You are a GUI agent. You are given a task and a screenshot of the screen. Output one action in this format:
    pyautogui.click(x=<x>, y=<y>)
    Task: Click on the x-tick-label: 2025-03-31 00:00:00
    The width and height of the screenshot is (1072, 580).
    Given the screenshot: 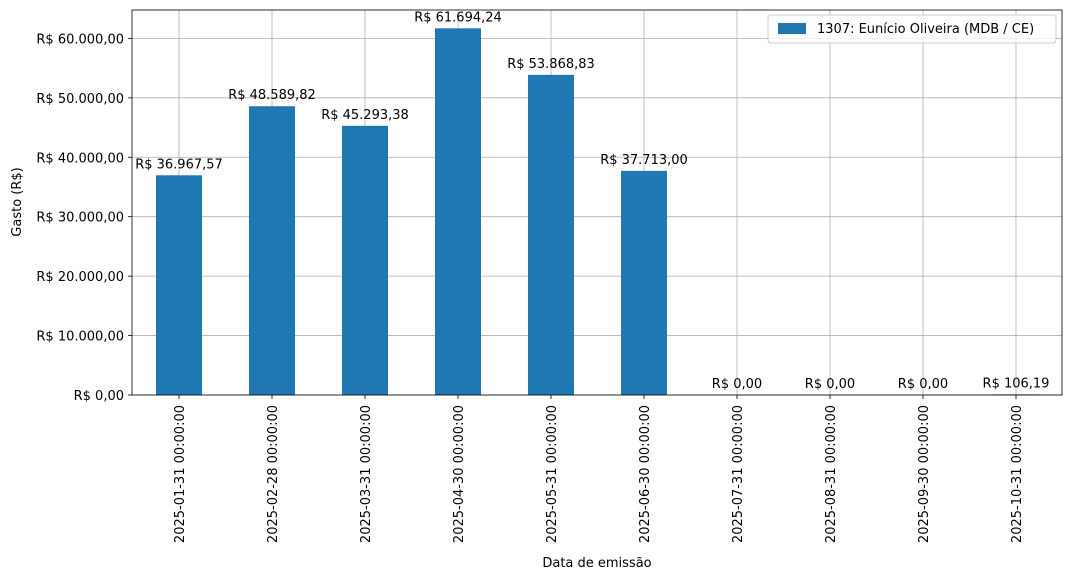 What is the action you would take?
    pyautogui.click(x=366, y=474)
    